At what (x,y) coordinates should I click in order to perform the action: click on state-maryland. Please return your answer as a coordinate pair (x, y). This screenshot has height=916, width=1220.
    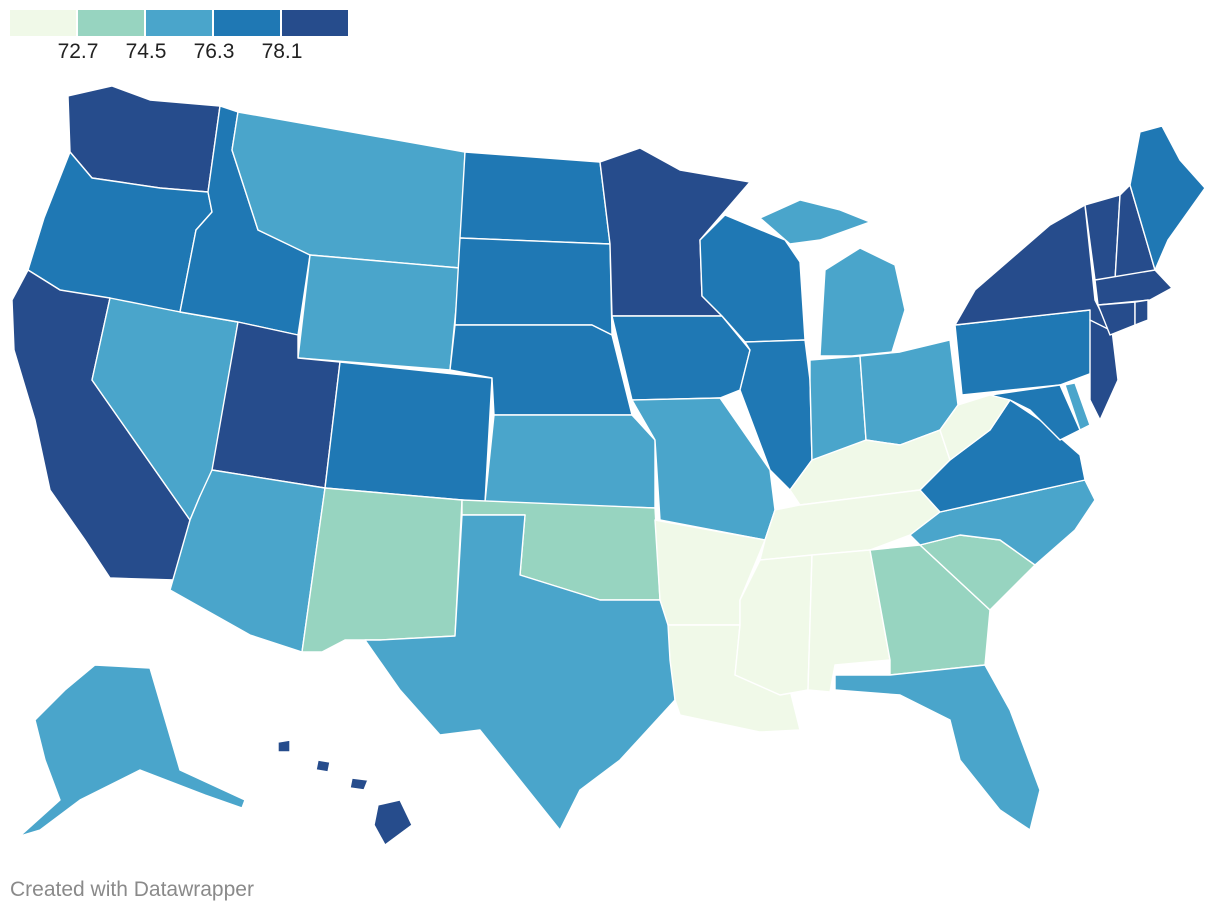
    Looking at the image, I should click on (1035, 412).